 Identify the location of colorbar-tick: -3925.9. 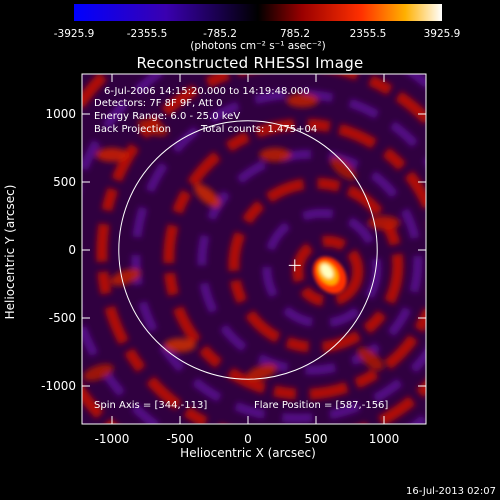
(74, 34).